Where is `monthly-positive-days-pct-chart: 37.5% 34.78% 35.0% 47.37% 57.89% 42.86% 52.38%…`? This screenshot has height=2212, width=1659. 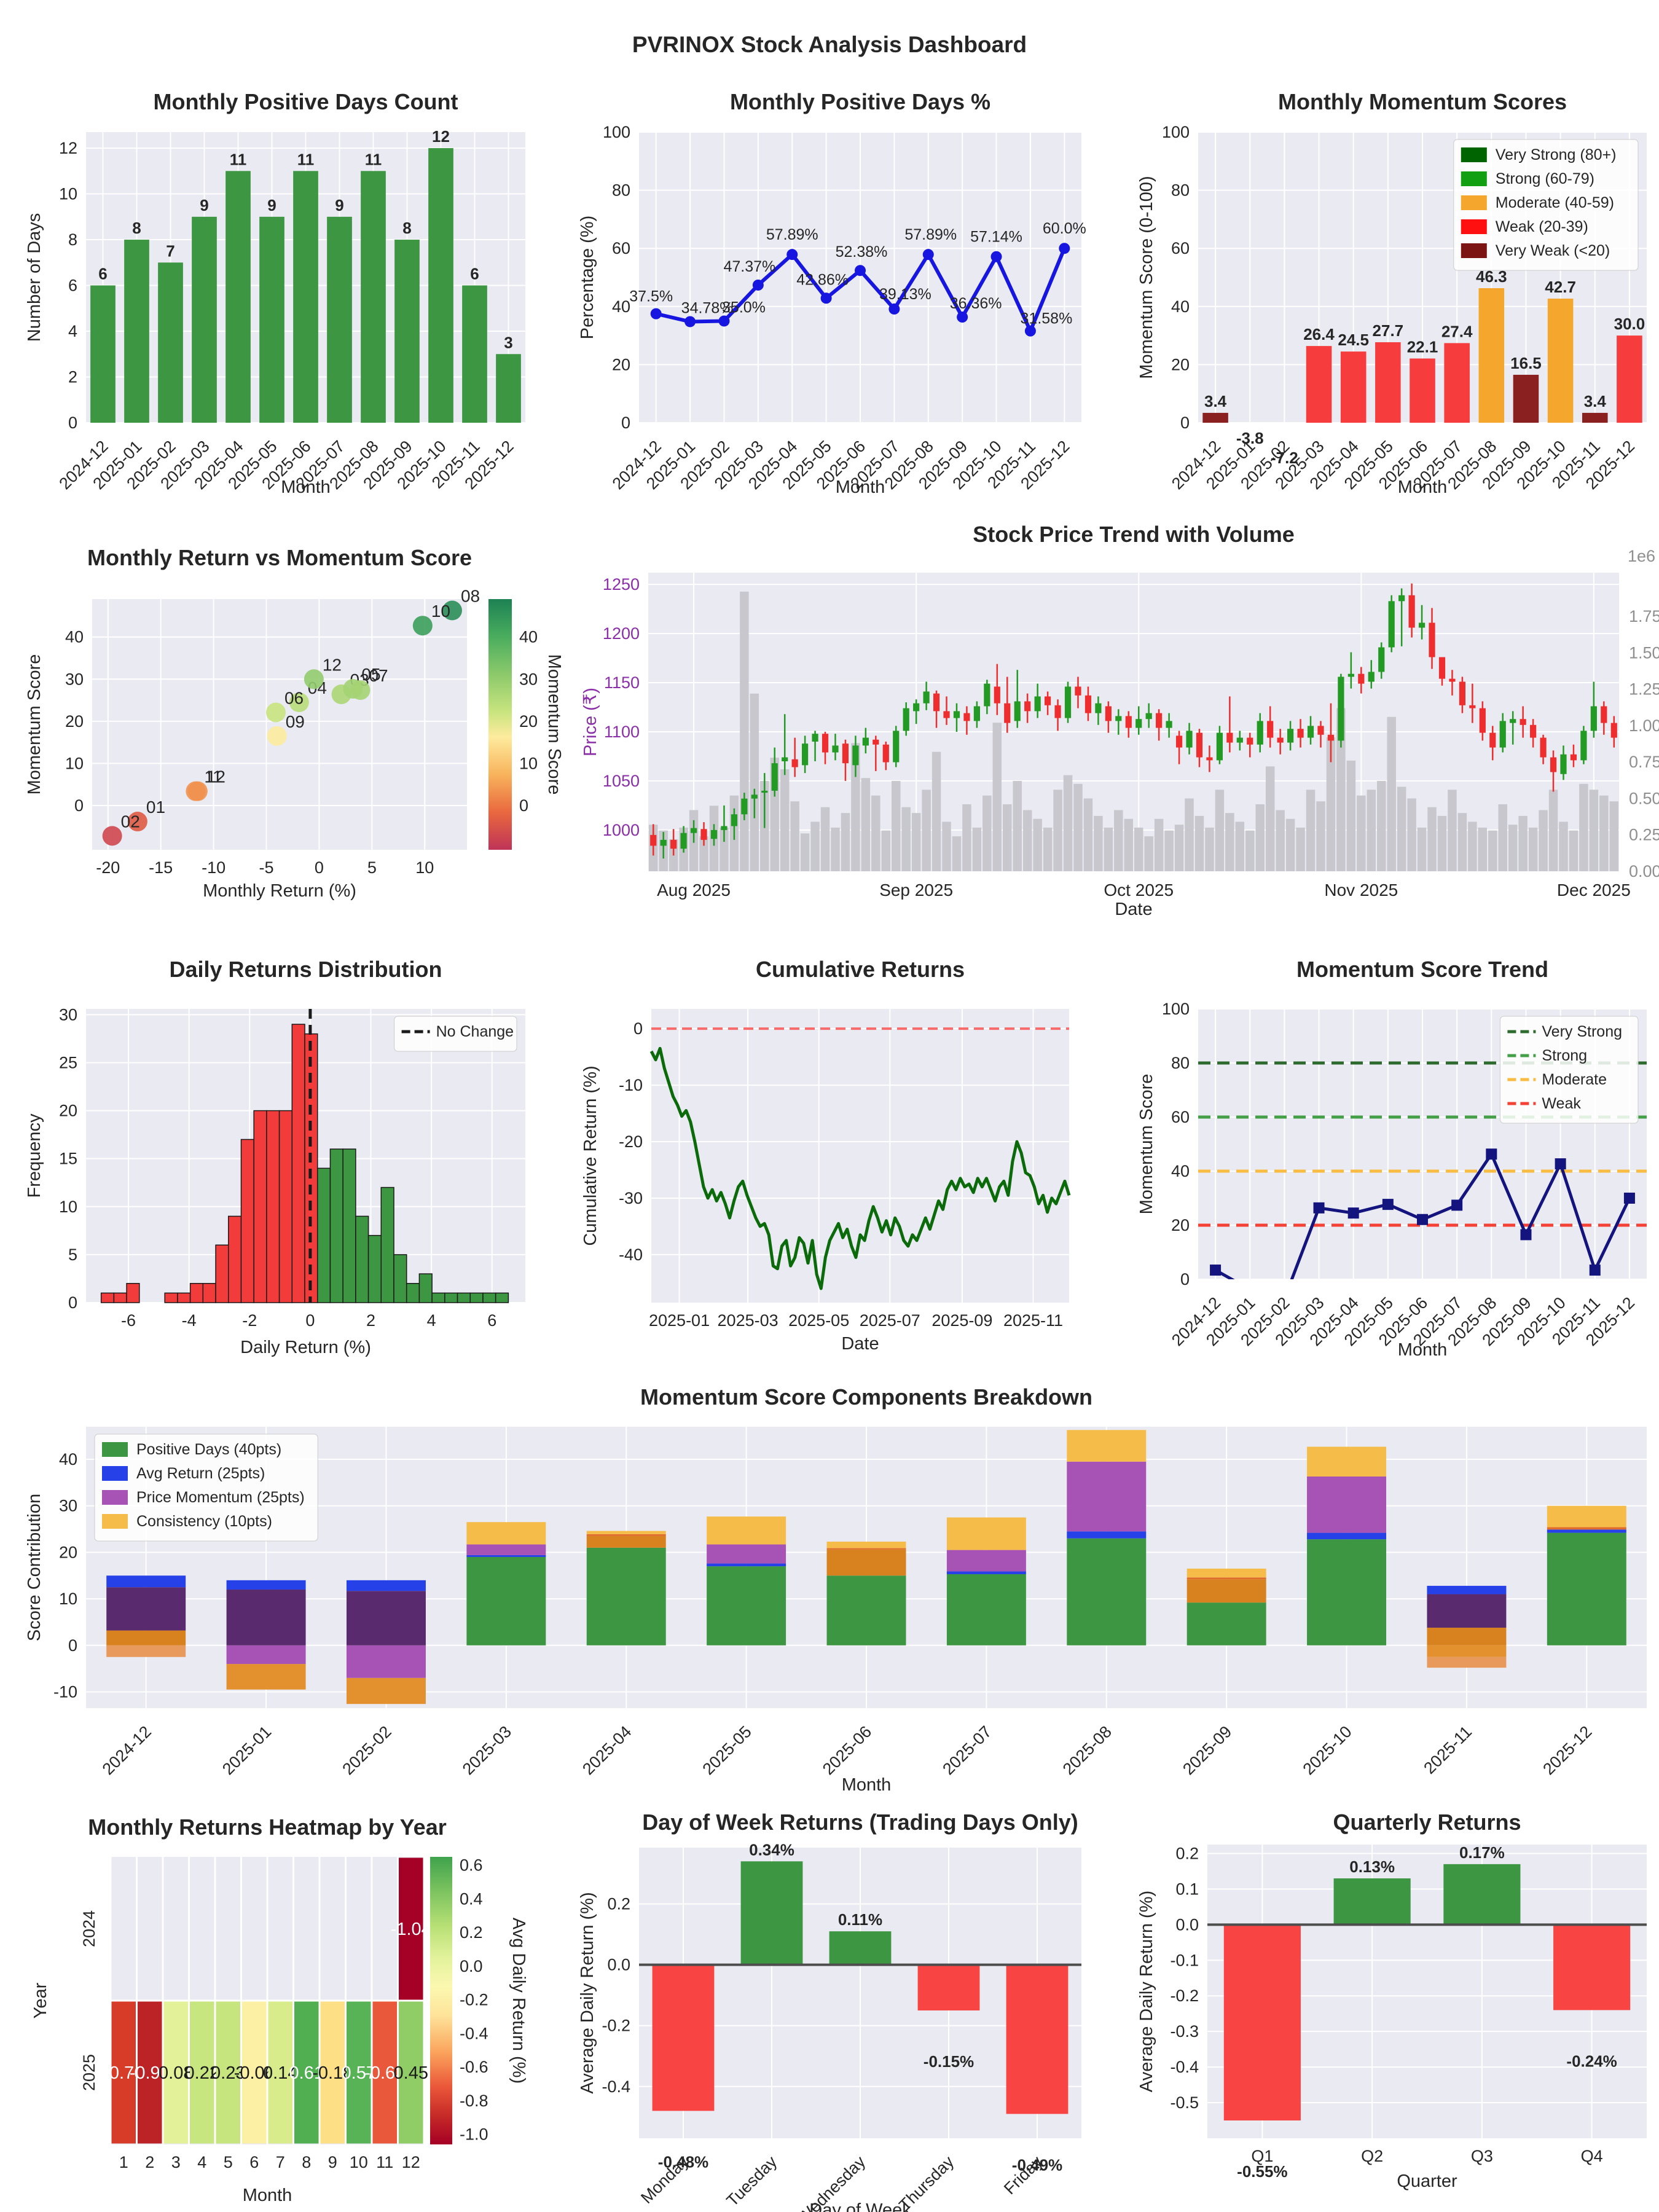
monthly-positive-days-pct-chart: 37.5% 34.78% 35.0% 47.37% 57.89% 42.86% 52.38%… is located at coordinates (840, 266).